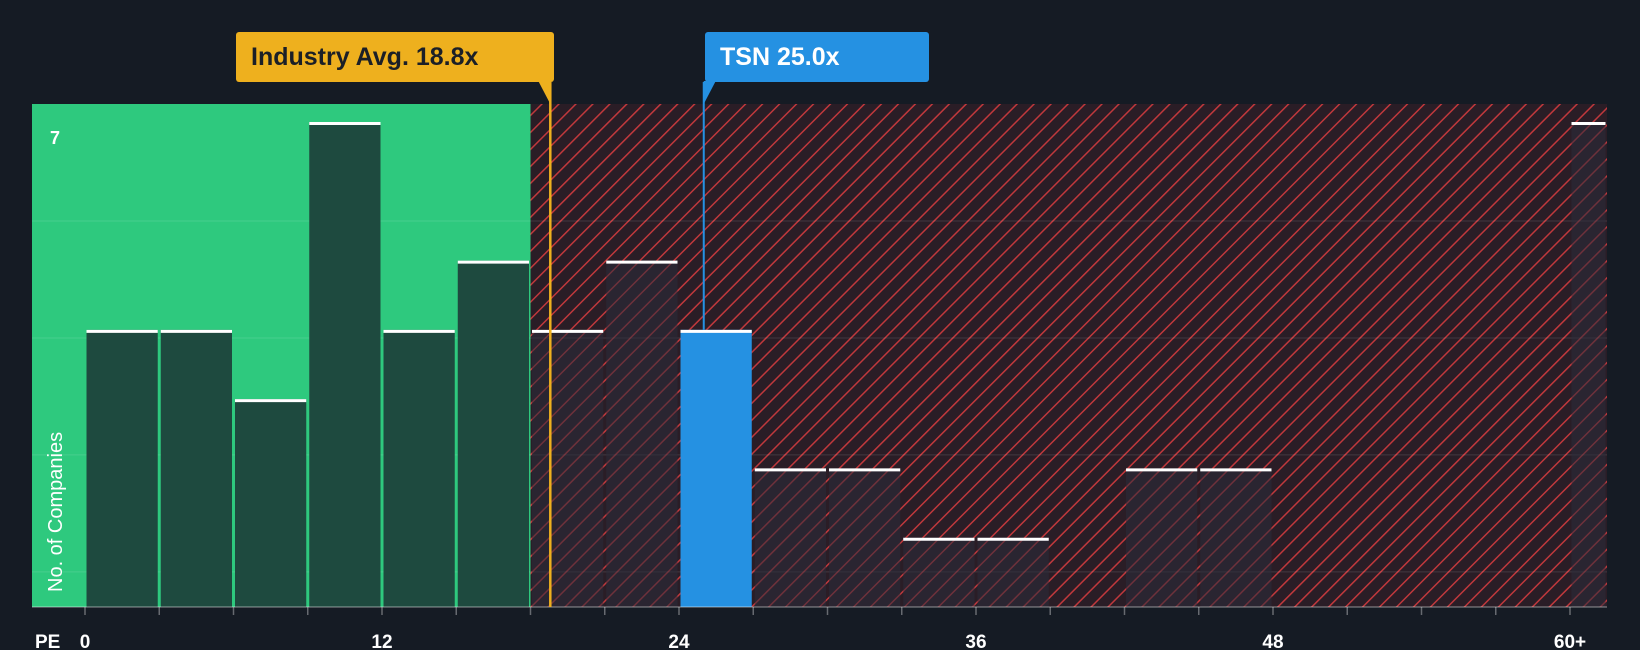  I want to click on x-axis-ticks, so click(827, 611).